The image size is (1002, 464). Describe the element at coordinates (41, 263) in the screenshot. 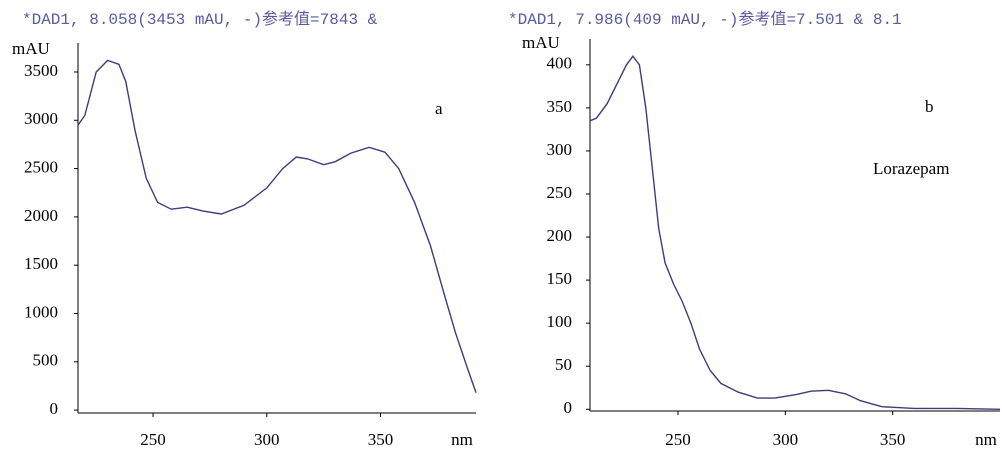

I see `y-tick-label: 1500` at that location.